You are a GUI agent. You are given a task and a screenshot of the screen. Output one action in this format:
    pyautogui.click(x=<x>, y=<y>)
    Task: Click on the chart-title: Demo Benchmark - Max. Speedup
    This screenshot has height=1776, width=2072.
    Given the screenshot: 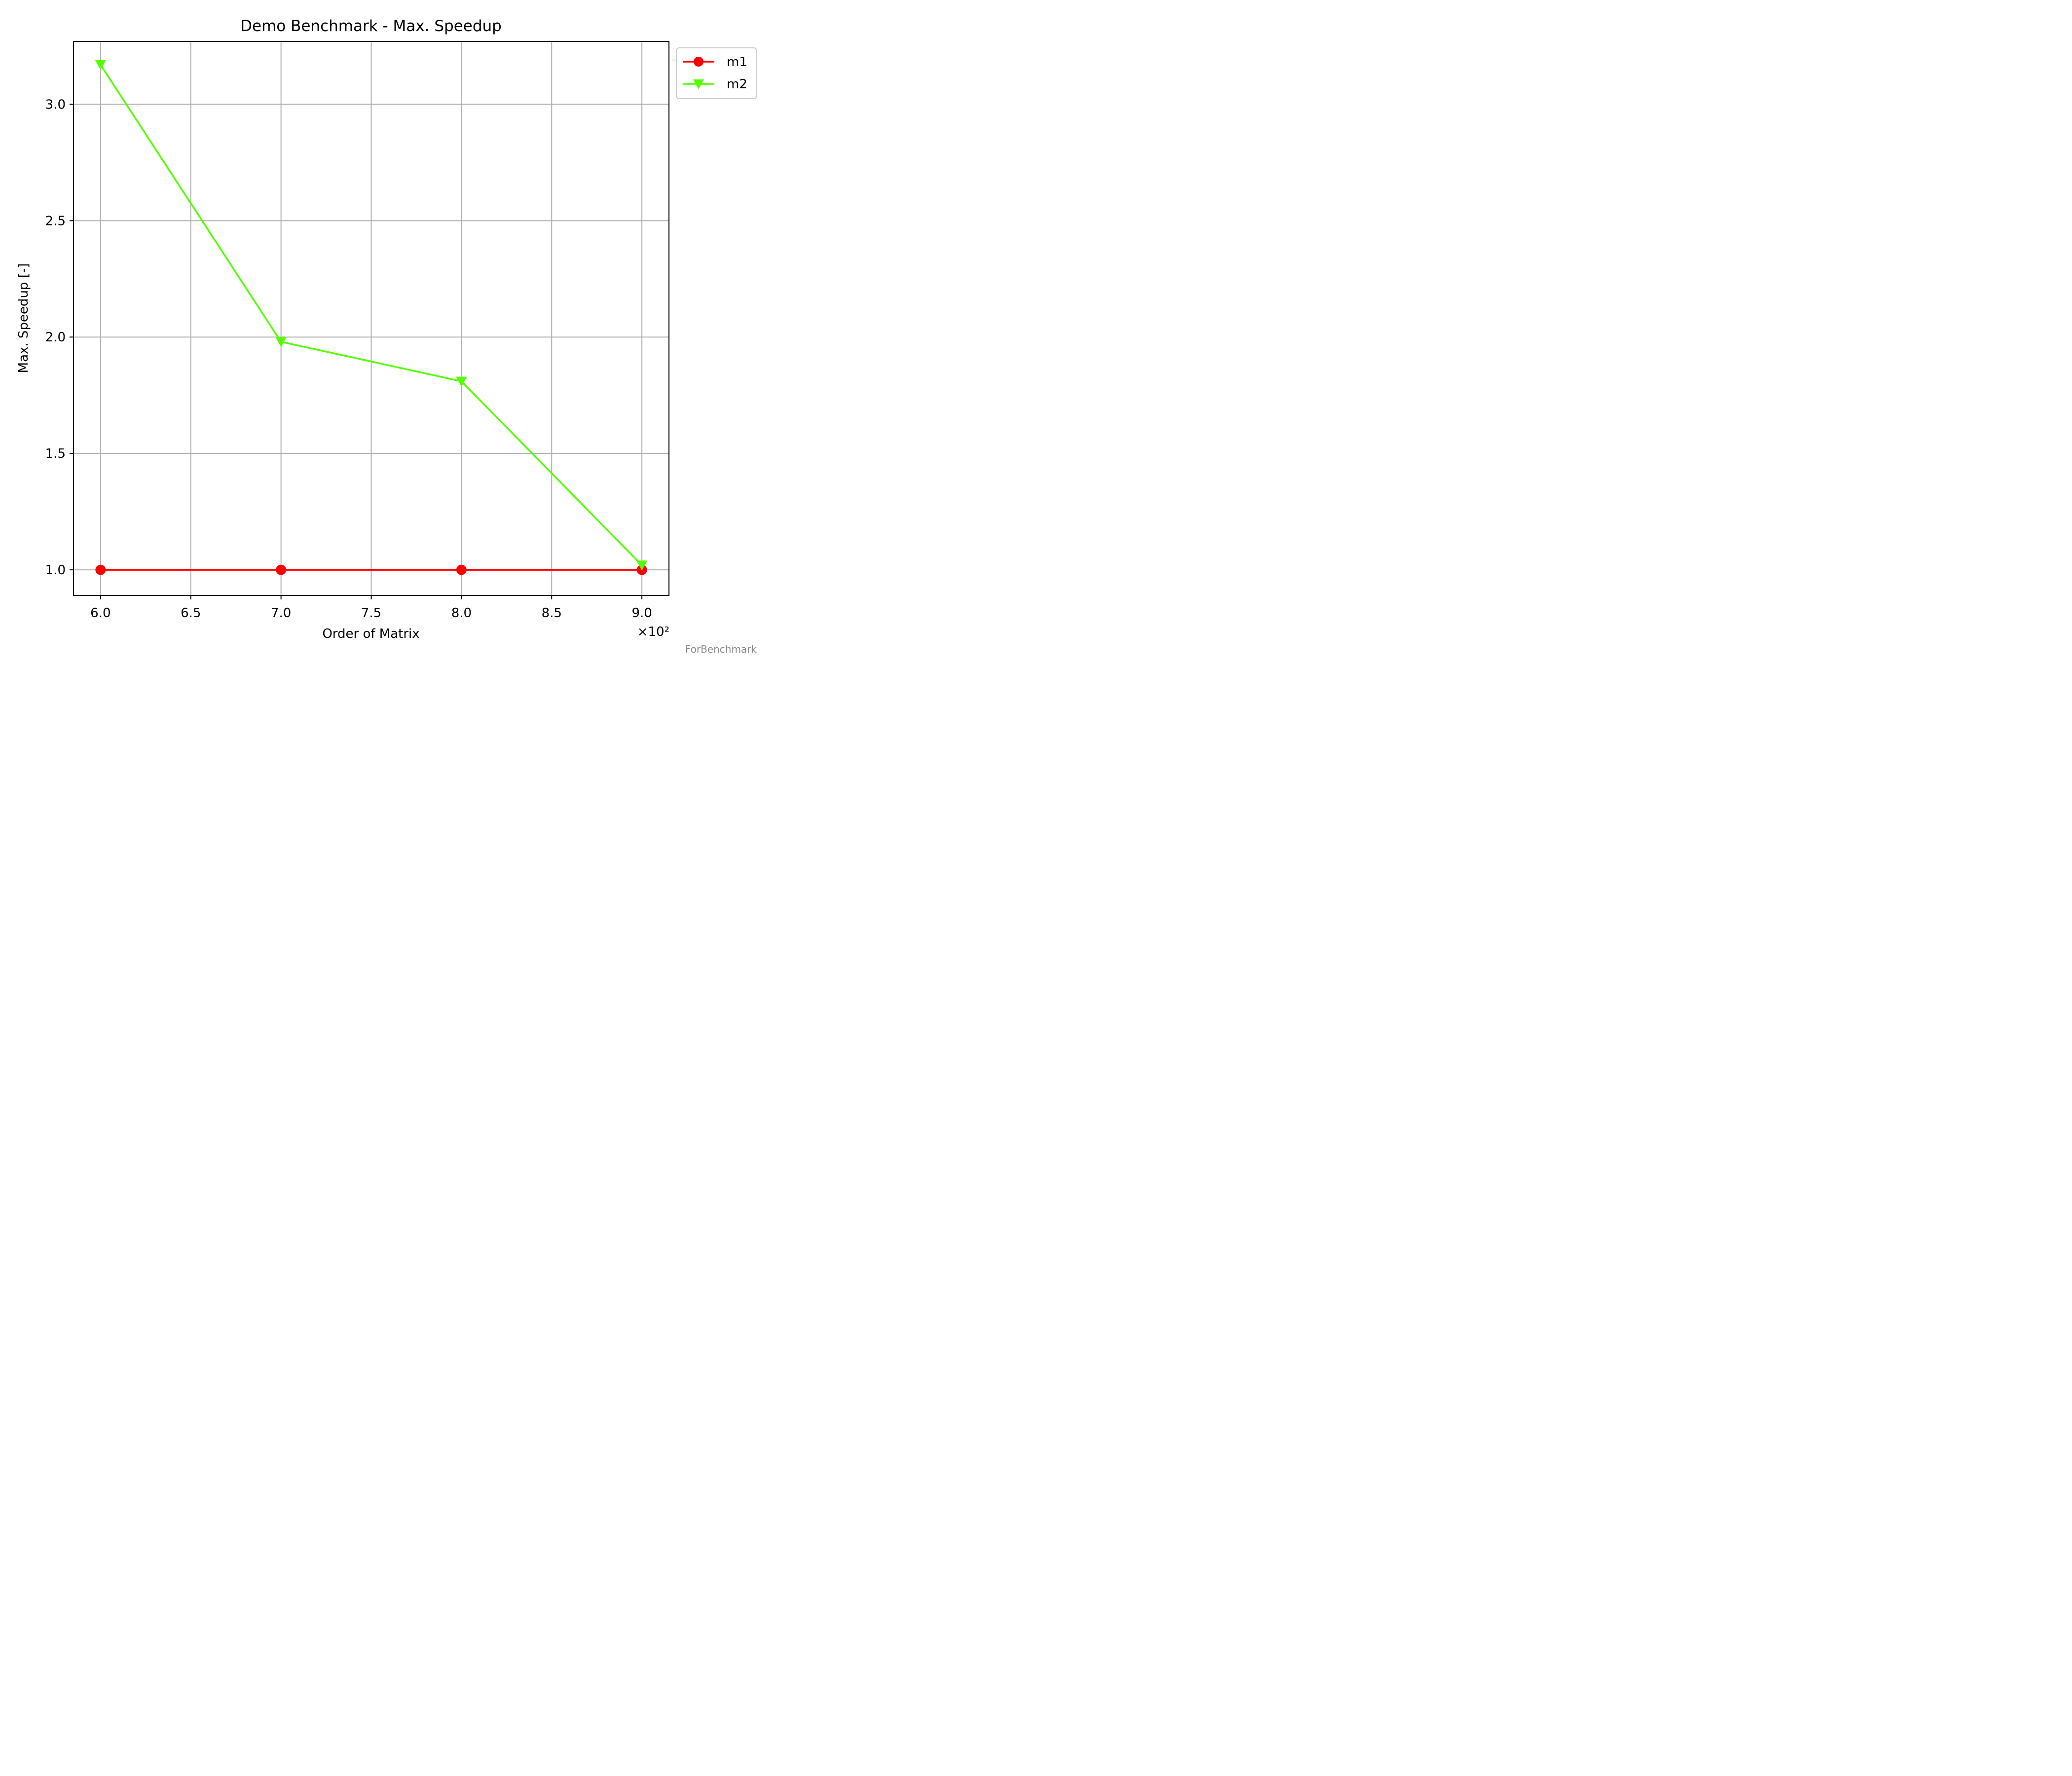 What is the action you would take?
    pyautogui.click(x=371, y=26)
    